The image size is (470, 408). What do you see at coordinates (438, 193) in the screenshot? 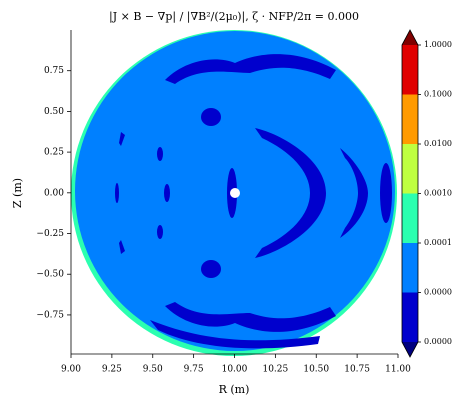
I see `colorbar-tick-label: 0.0010` at bounding box center [438, 193].